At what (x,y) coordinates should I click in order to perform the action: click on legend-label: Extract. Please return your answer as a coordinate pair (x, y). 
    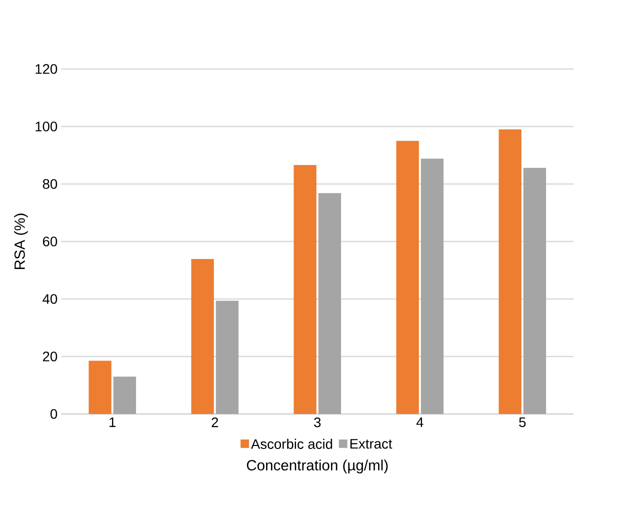
    Looking at the image, I should click on (371, 444).